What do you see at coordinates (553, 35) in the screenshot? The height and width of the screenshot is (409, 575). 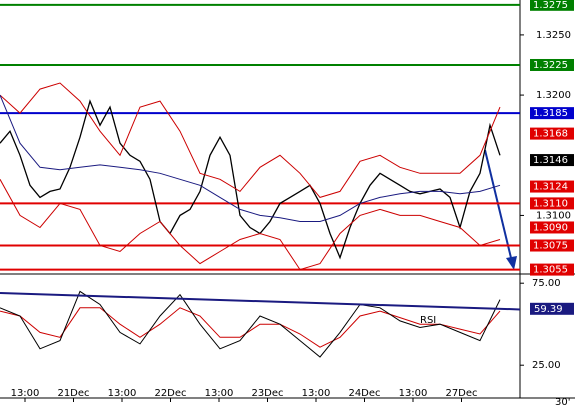 I see `y-tick-label: 1.3250` at bounding box center [553, 35].